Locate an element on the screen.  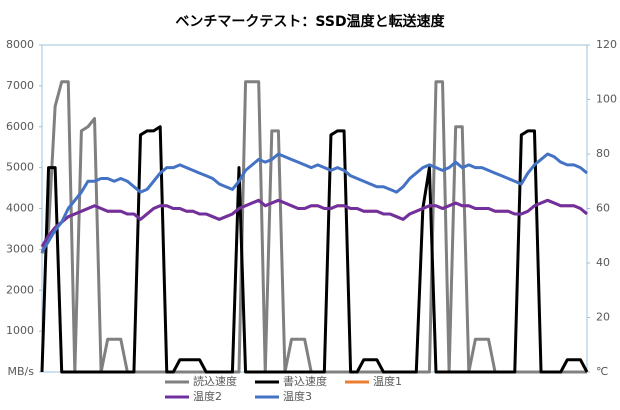
y2-tick-label: 120 is located at coordinates (606, 44).